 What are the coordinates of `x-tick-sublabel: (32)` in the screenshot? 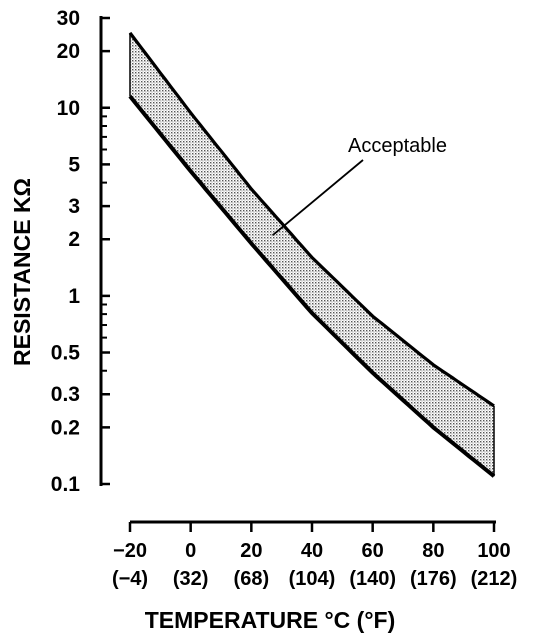 It's located at (191, 579).